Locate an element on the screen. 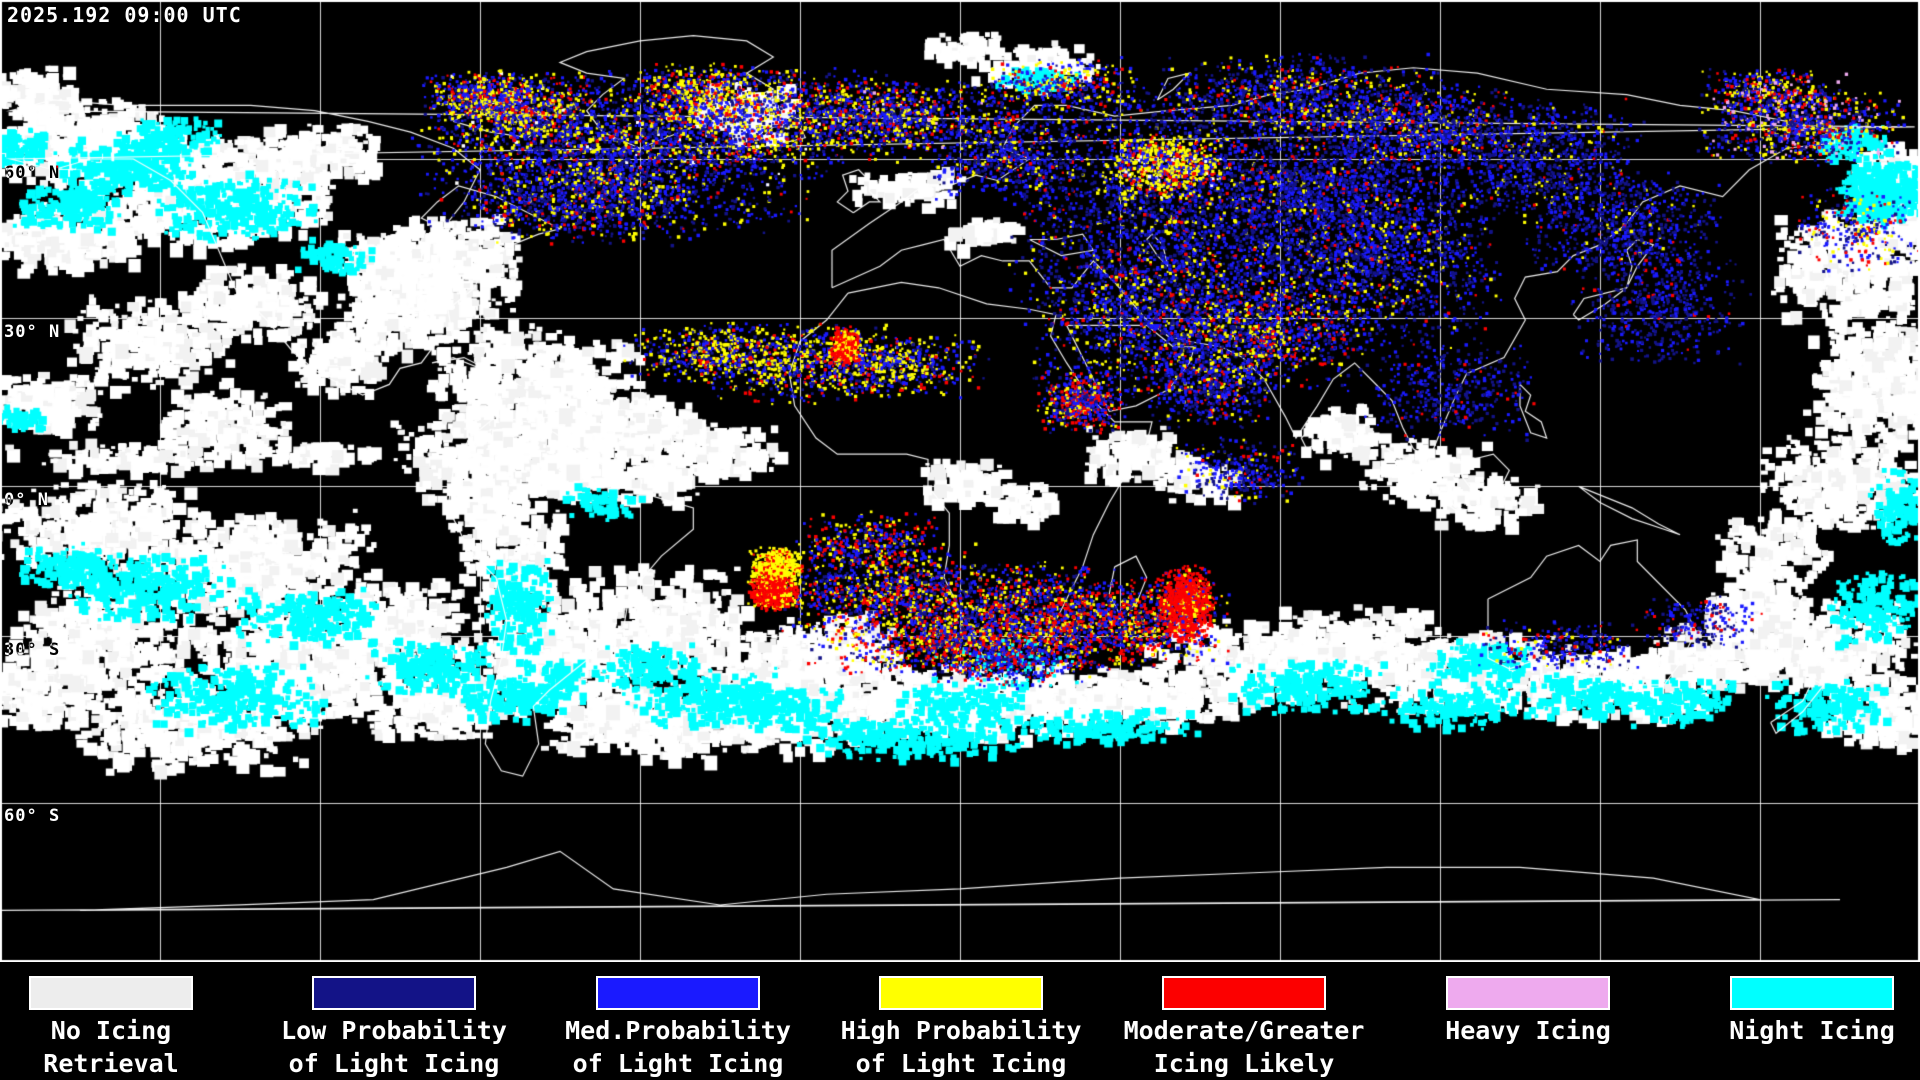 The height and width of the screenshot is (1080, 1920). legend-label: High Probability of Light Icing is located at coordinates (961, 1047).